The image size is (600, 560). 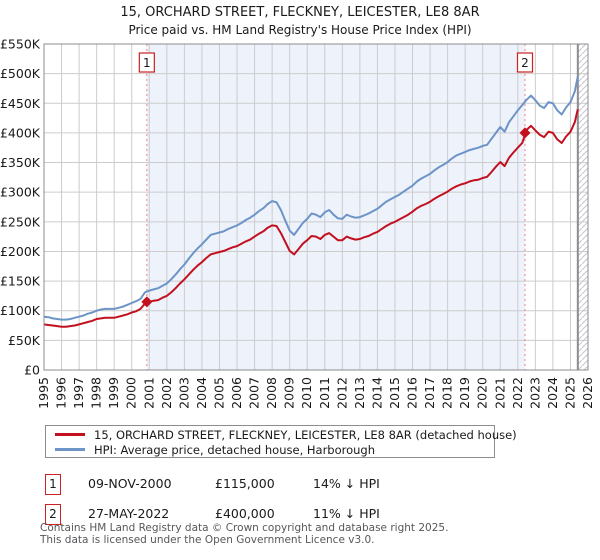 I want to click on sale-marker-1-box: 1, so click(x=53, y=484).